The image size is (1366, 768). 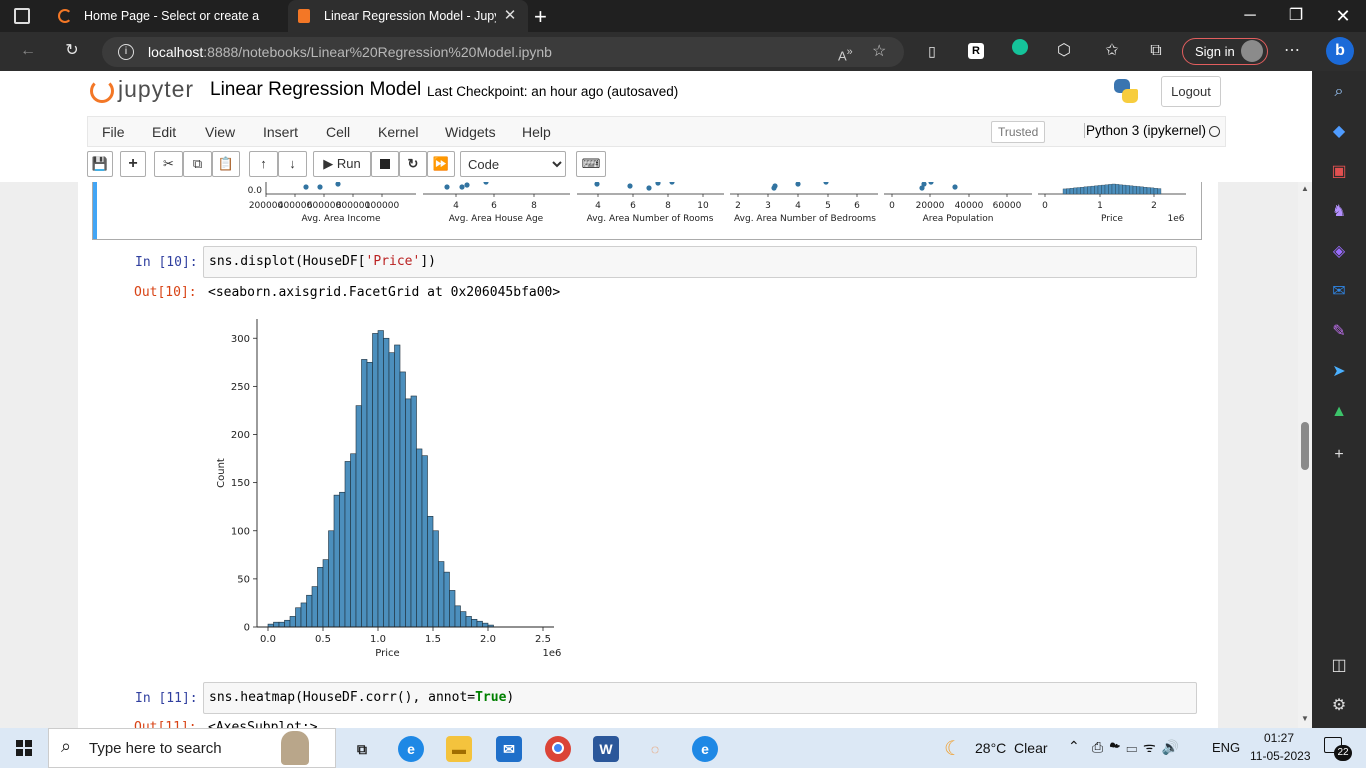 What do you see at coordinates (775, 186) in the screenshot?
I see `scatter-point` at bounding box center [775, 186].